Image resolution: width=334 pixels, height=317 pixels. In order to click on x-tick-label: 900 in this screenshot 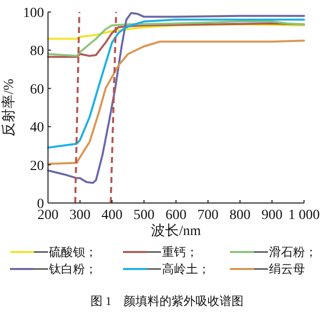, I will do `click(272, 215)`.